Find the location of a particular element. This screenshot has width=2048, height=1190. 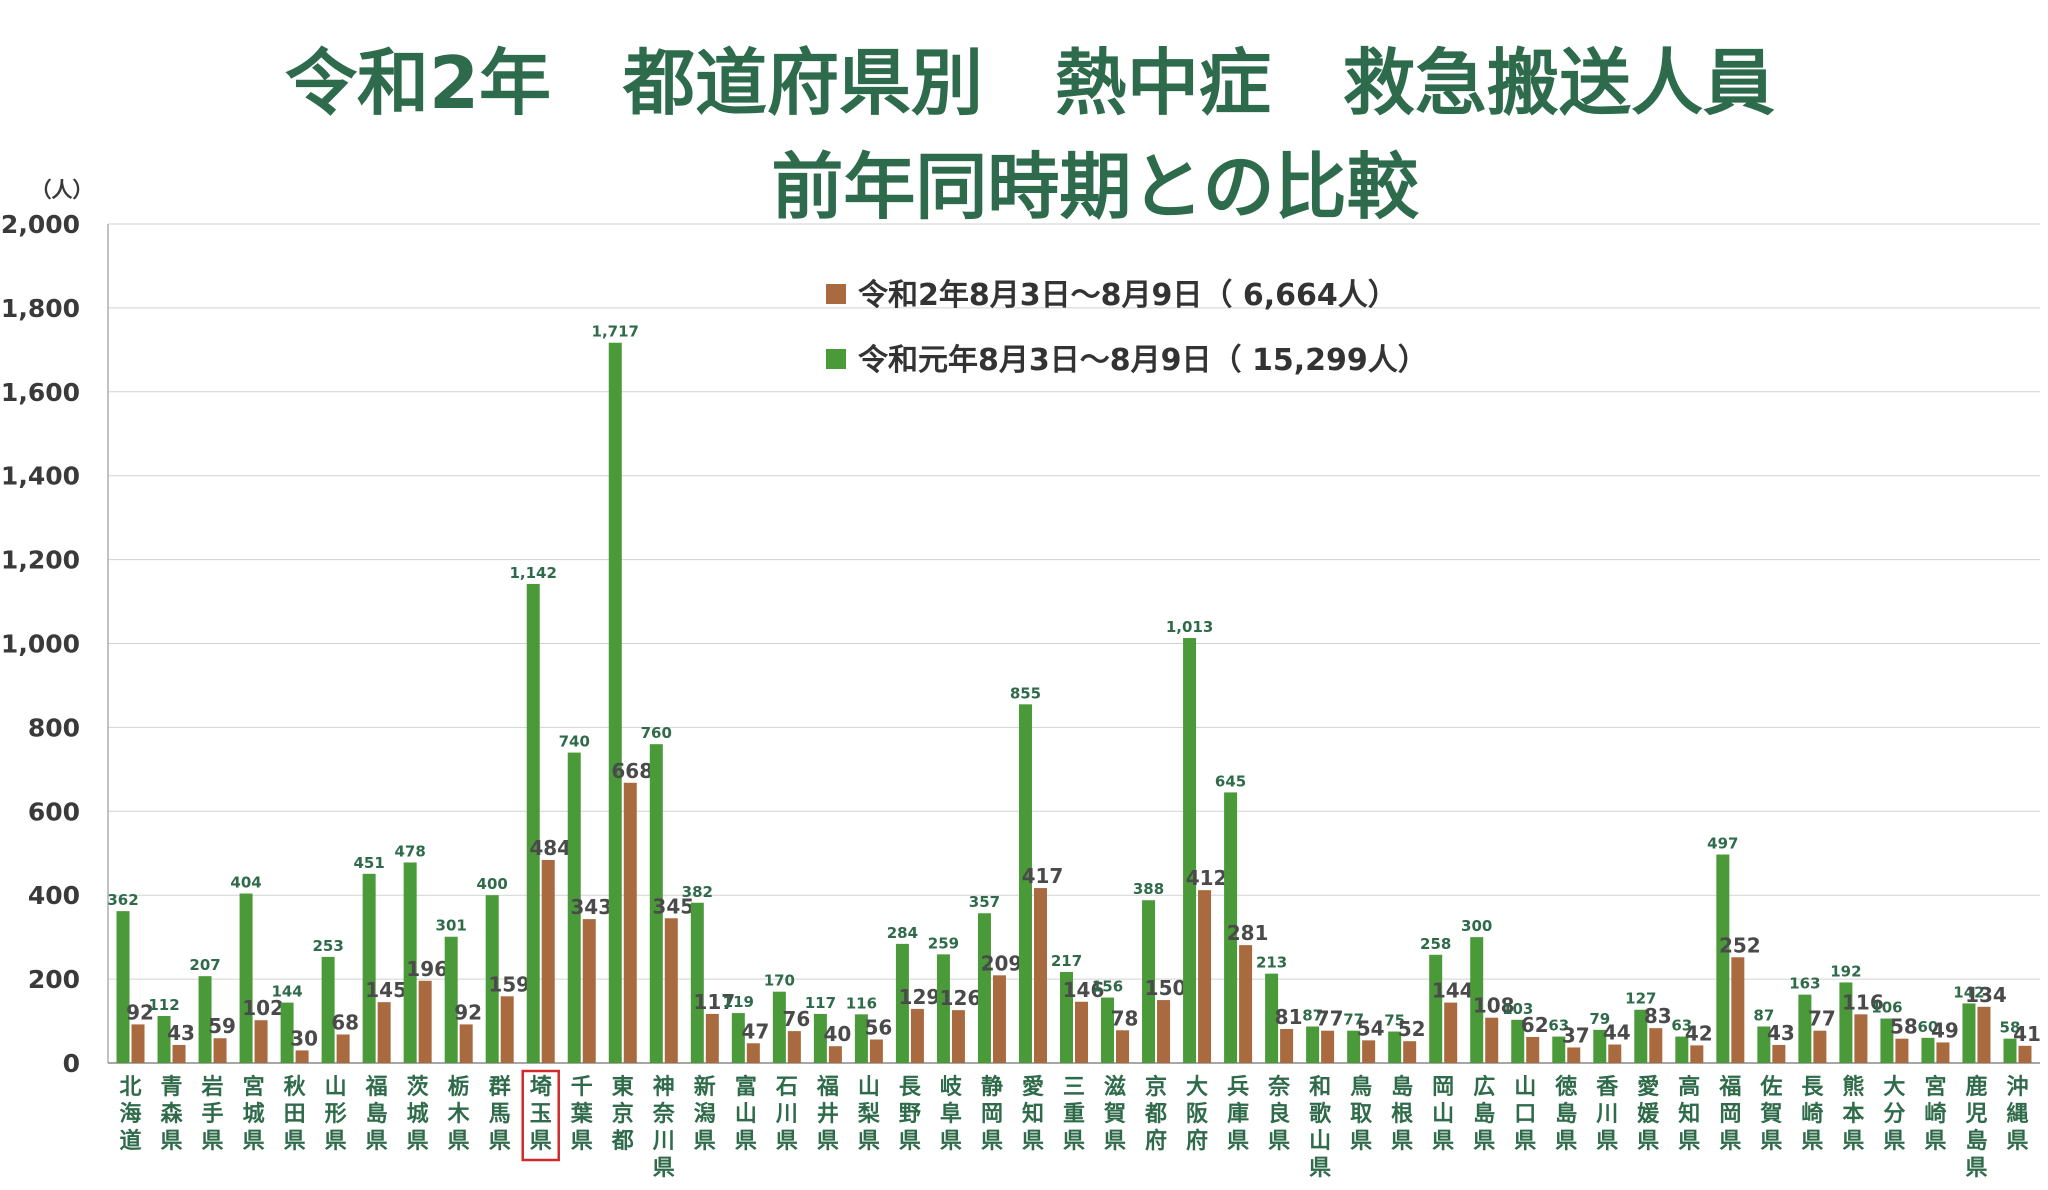

y-tick-label: 1,800 is located at coordinates (40, 308).